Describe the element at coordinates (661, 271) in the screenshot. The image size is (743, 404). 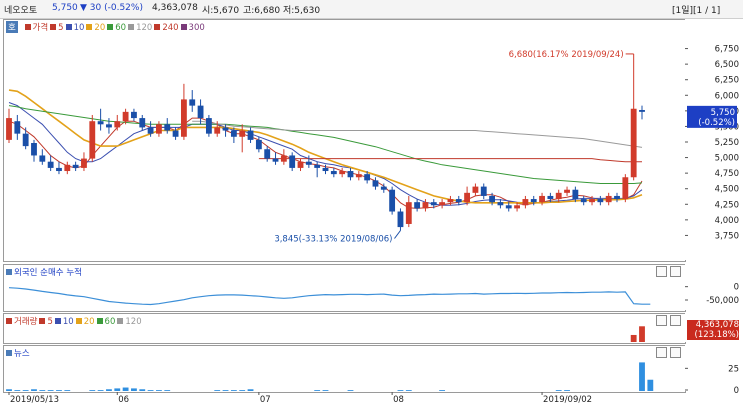
I see `pane-maximize-button` at that location.